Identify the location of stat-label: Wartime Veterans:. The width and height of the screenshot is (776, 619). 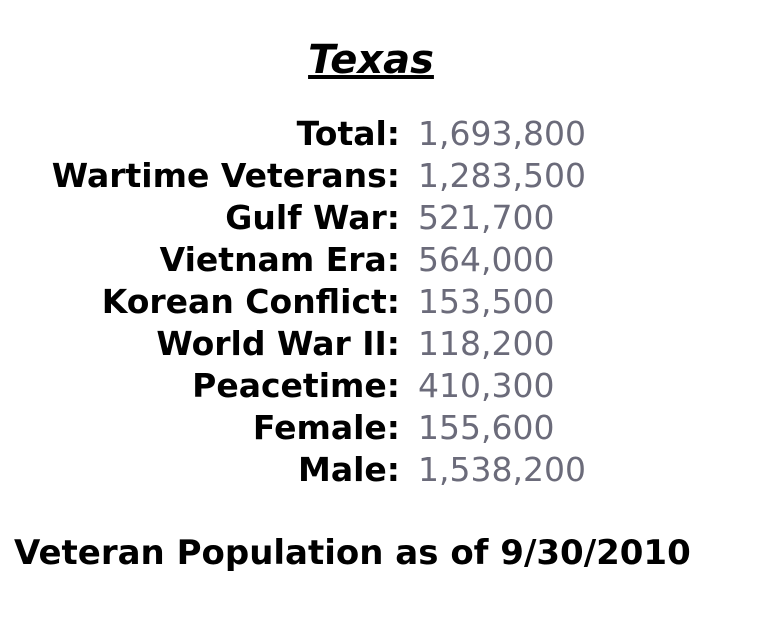
(225, 175).